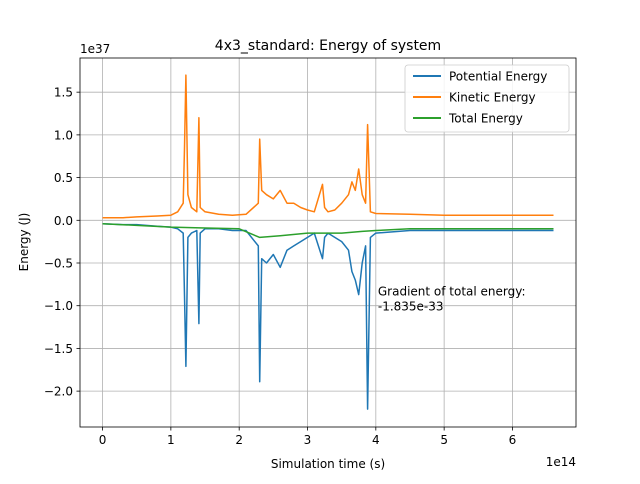 The width and height of the screenshot is (640, 484). What do you see at coordinates (376, 440) in the screenshot?
I see `x-tick-label: 4` at bounding box center [376, 440].